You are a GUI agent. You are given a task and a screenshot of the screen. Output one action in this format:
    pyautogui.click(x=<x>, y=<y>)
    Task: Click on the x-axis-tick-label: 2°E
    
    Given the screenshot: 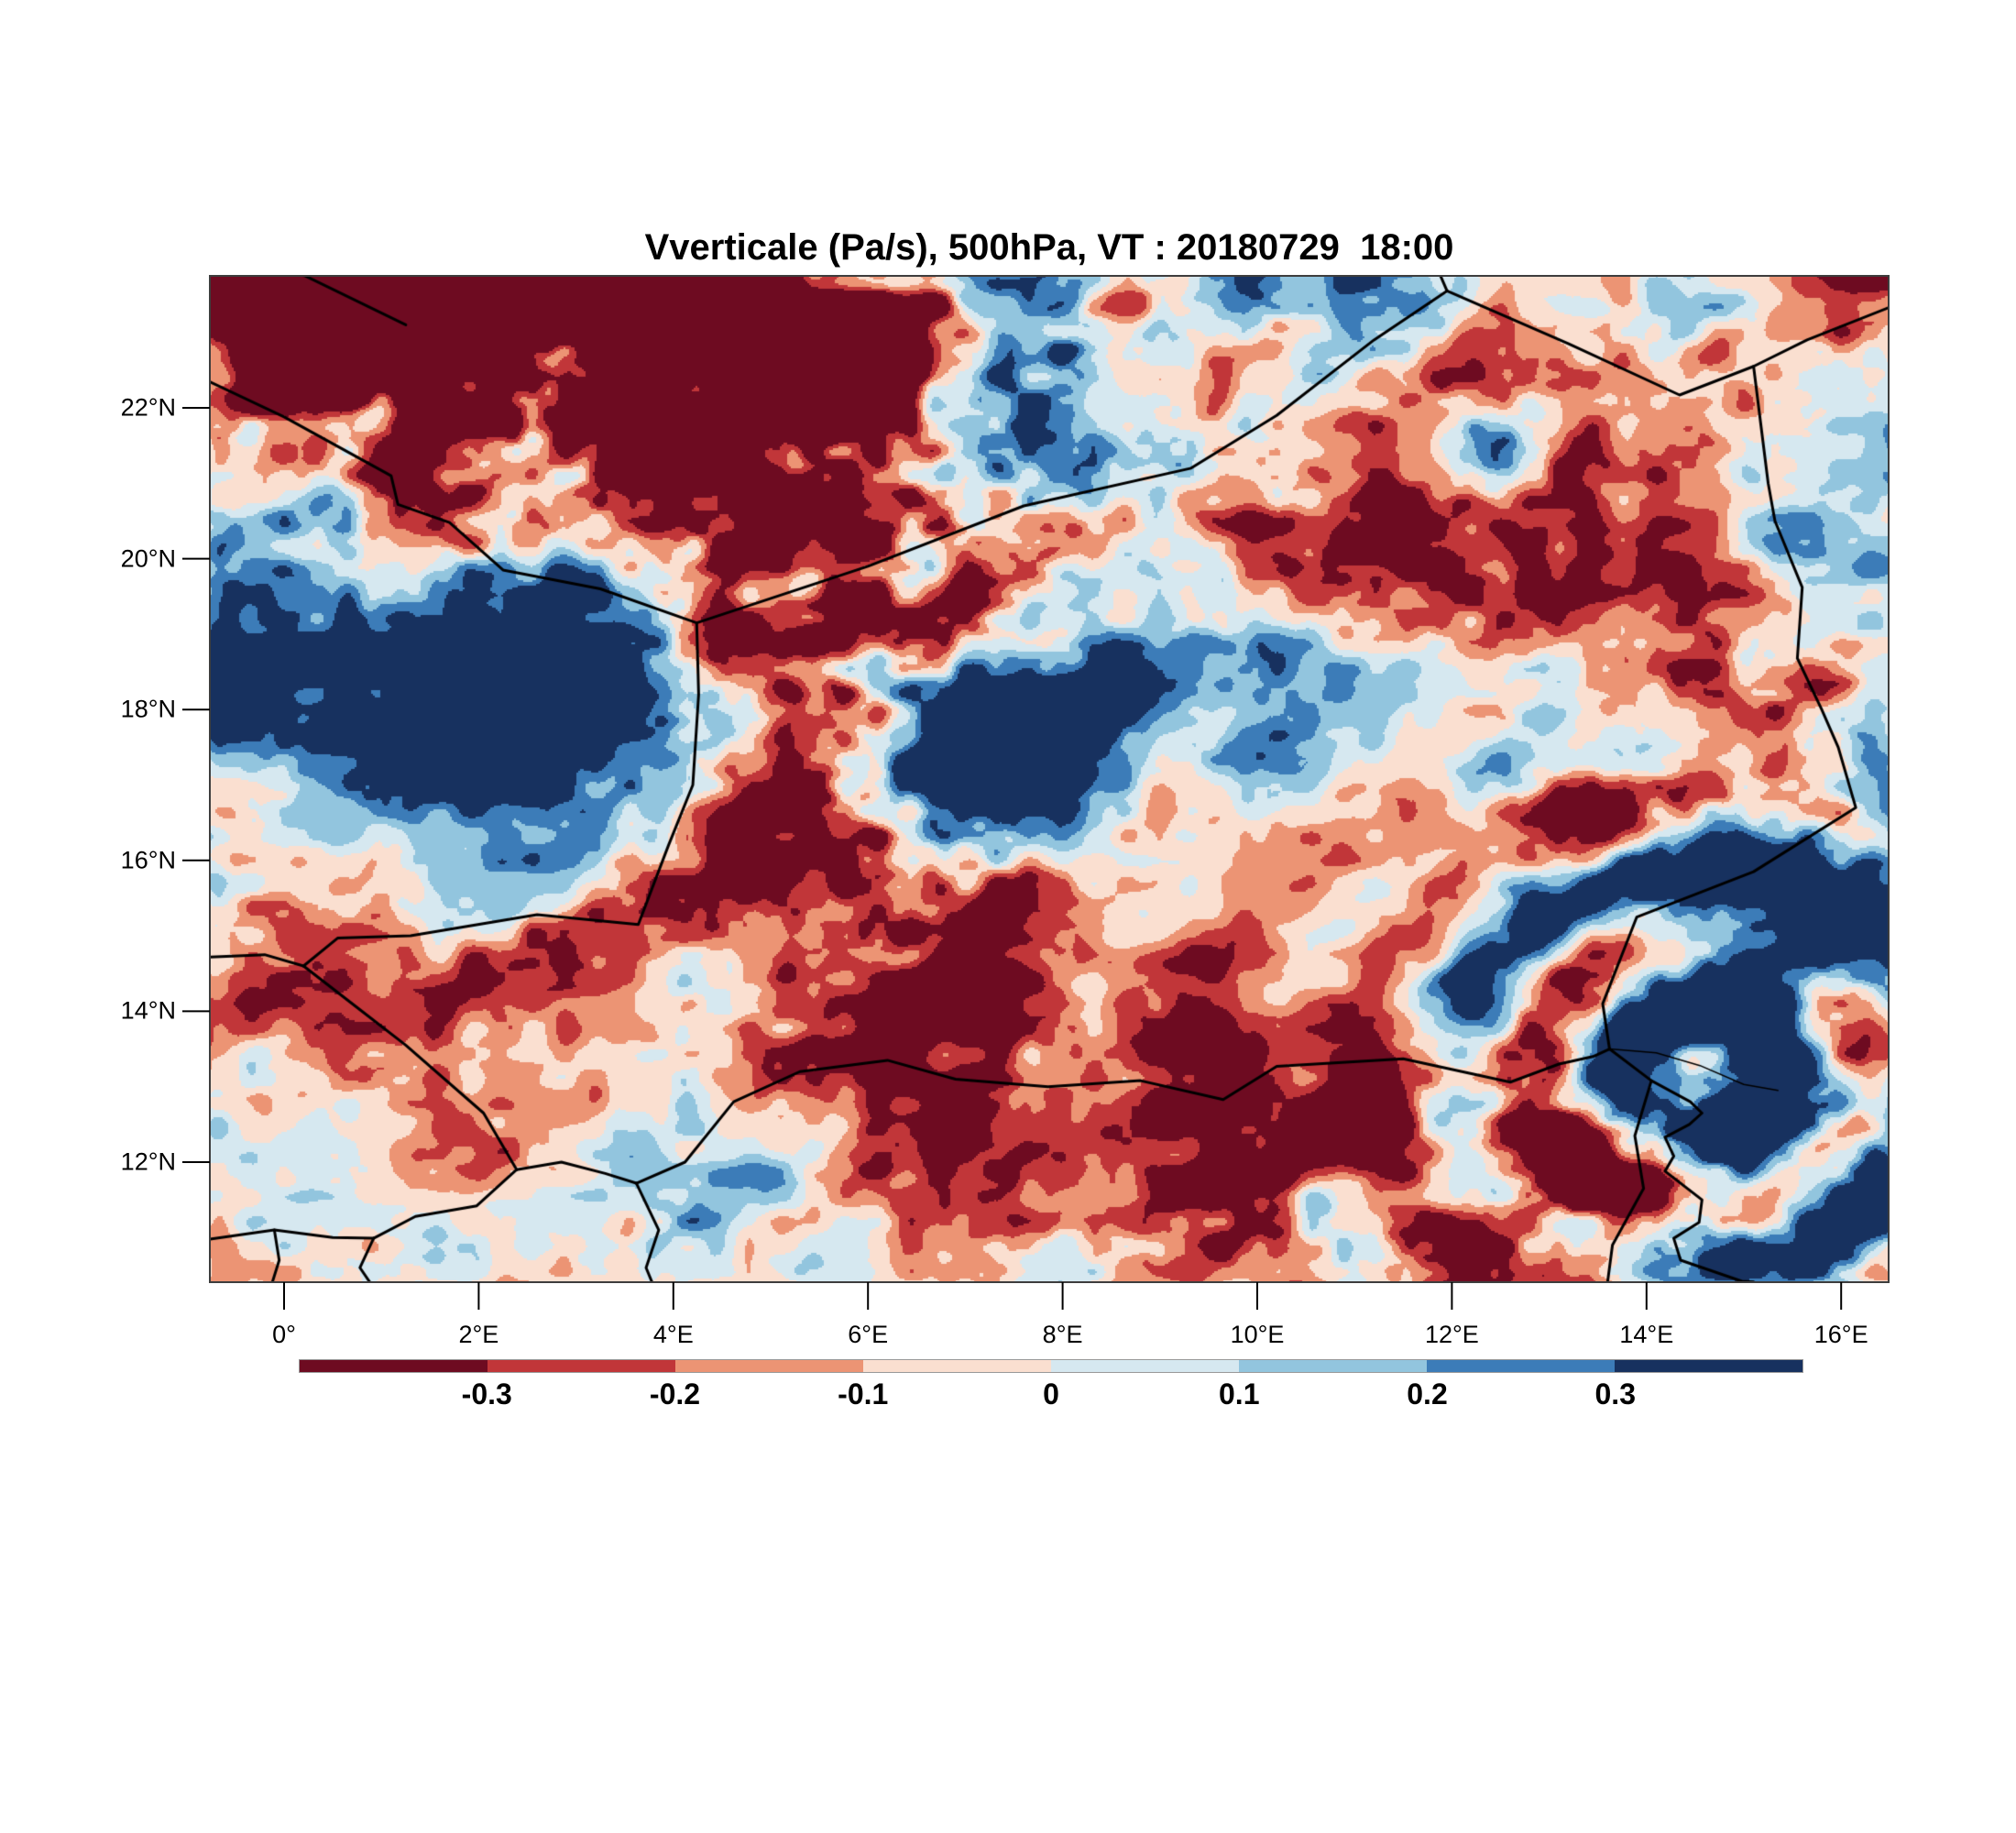 What is the action you would take?
    pyautogui.click(x=478, y=1334)
    